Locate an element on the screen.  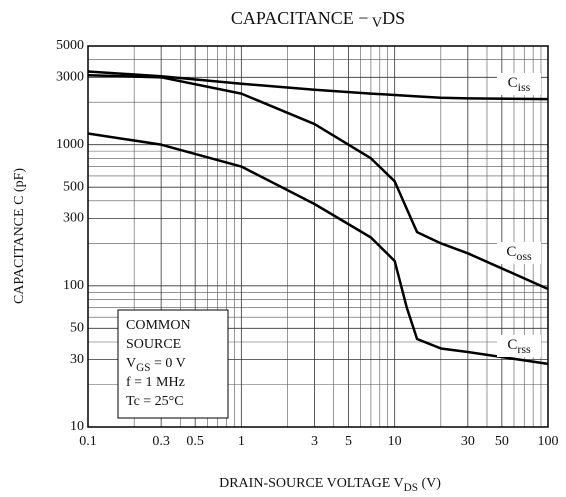
x-tick-label: 50 is located at coordinates (502, 441).